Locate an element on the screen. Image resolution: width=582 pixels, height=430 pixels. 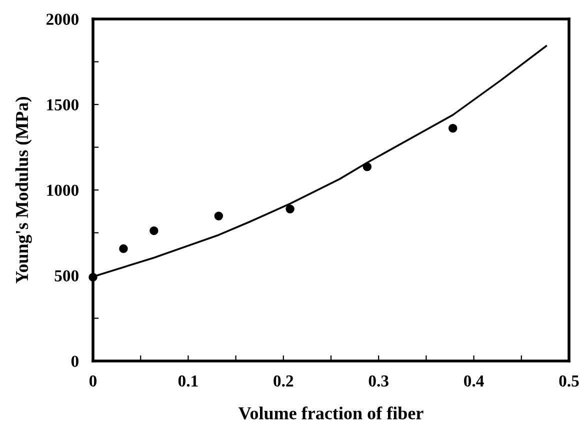
y-tick-label: 500 is located at coordinates (66, 276).